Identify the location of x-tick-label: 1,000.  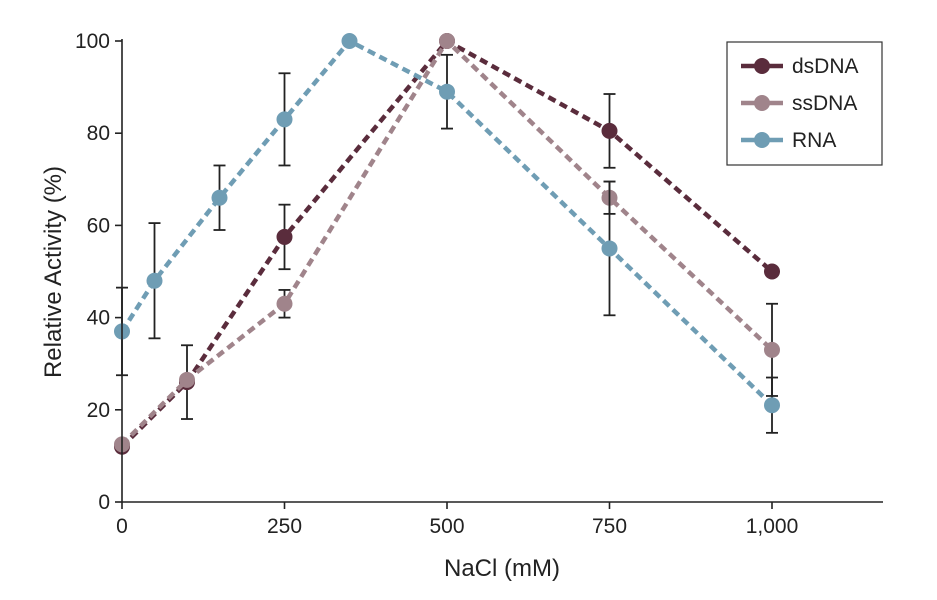
(772, 526).